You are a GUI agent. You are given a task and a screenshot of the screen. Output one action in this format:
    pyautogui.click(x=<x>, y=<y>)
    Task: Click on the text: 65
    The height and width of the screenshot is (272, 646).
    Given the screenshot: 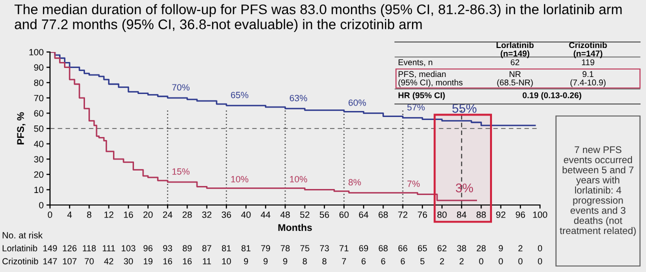 What is the action you would take?
    pyautogui.click(x=422, y=248)
    